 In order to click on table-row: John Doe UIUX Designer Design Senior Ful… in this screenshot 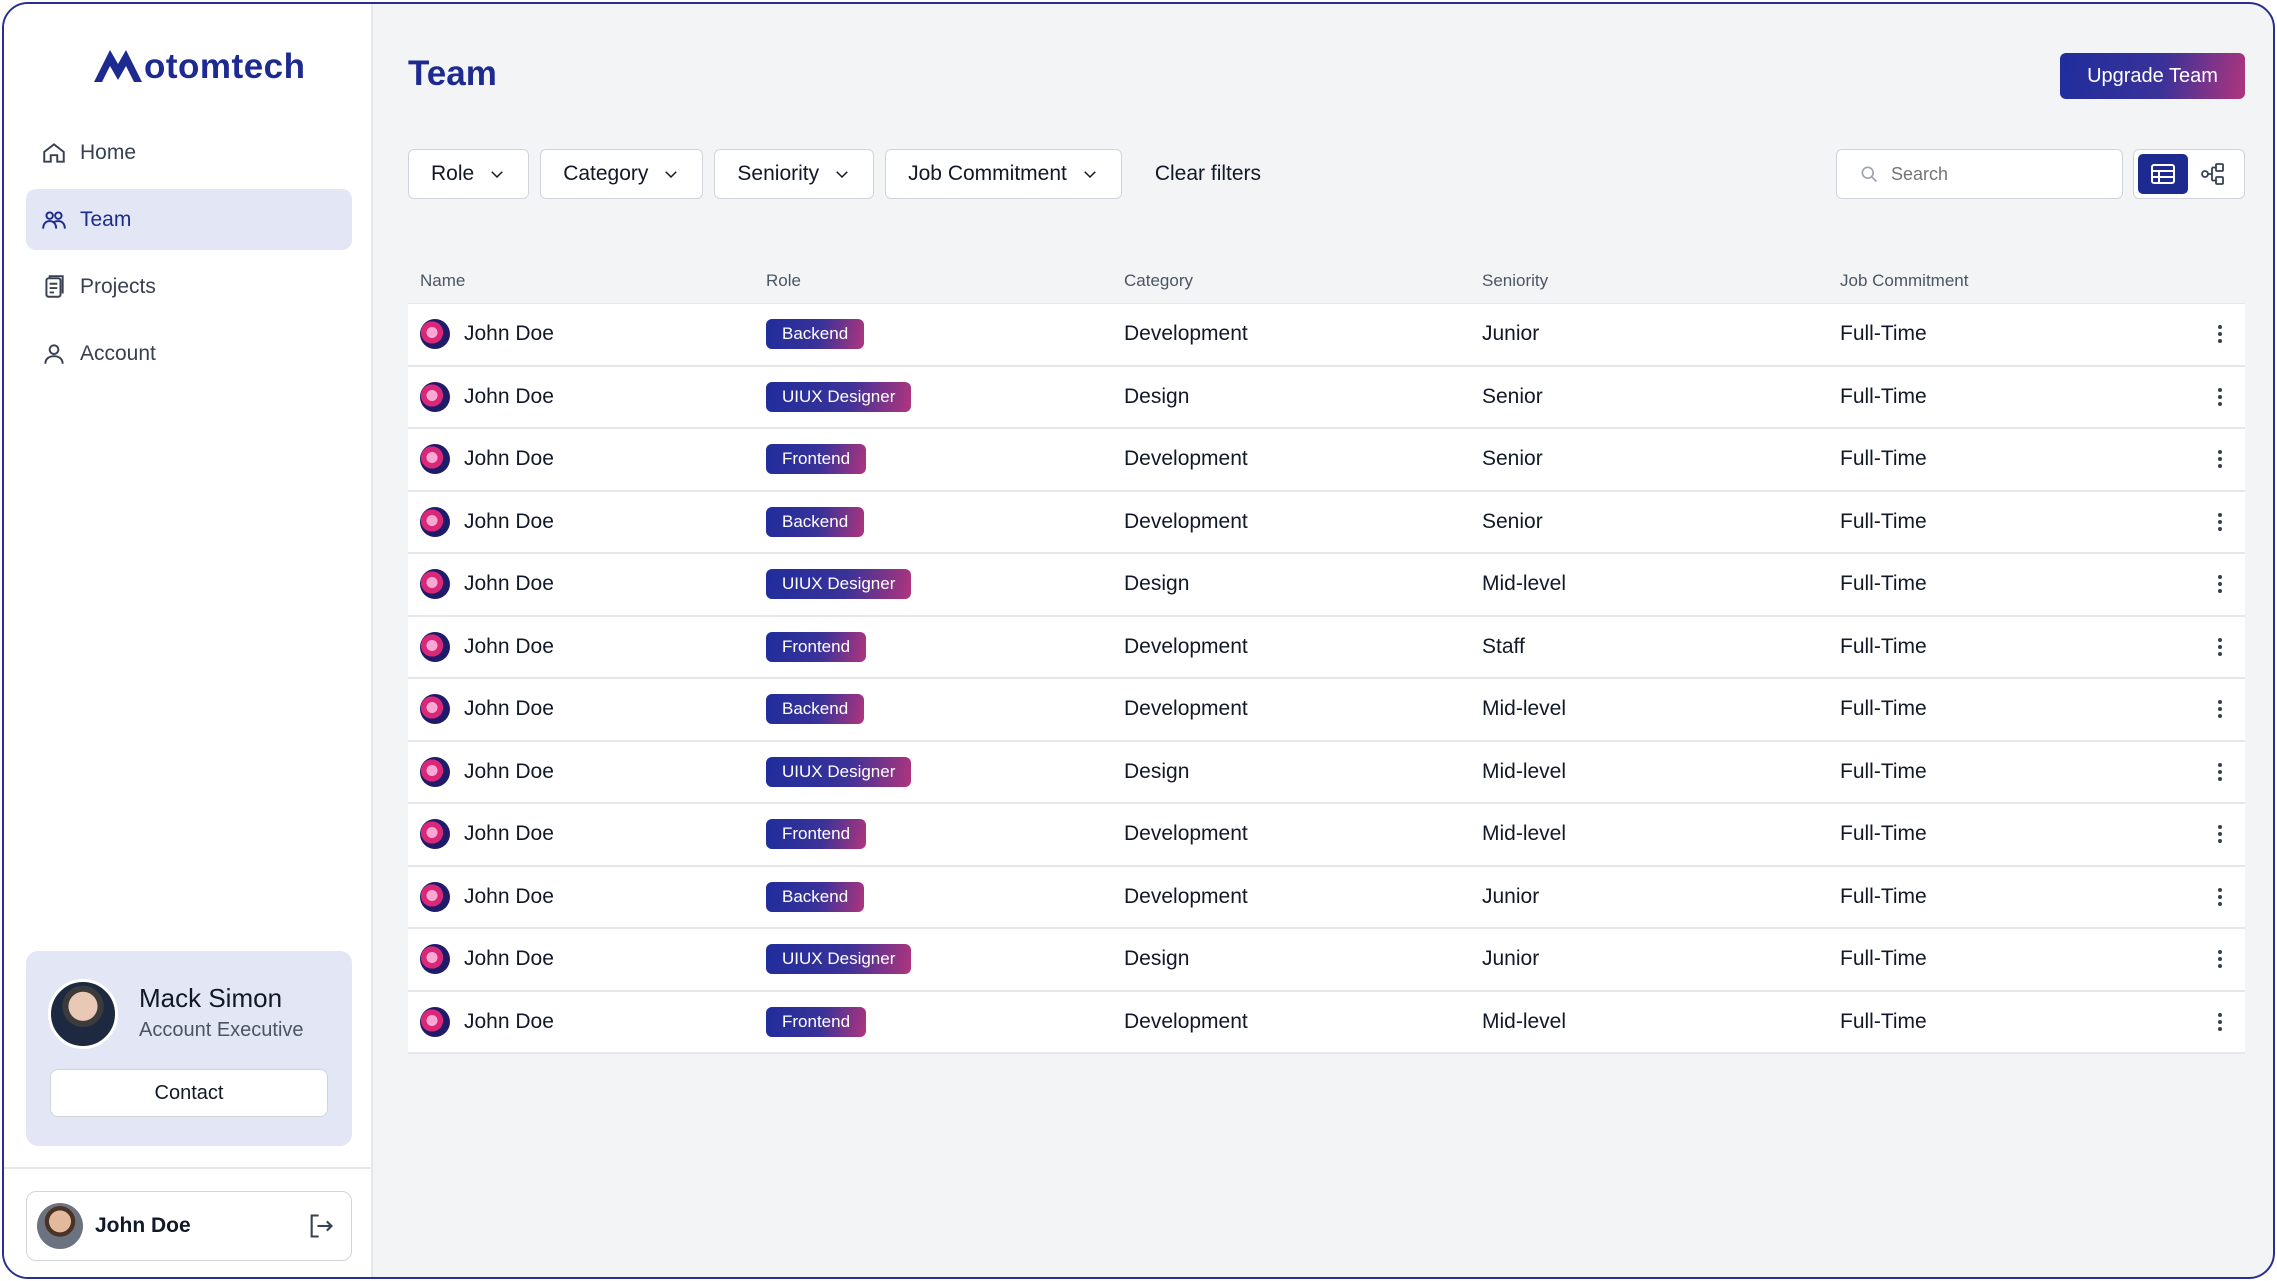, I will do `click(1326, 397)`.